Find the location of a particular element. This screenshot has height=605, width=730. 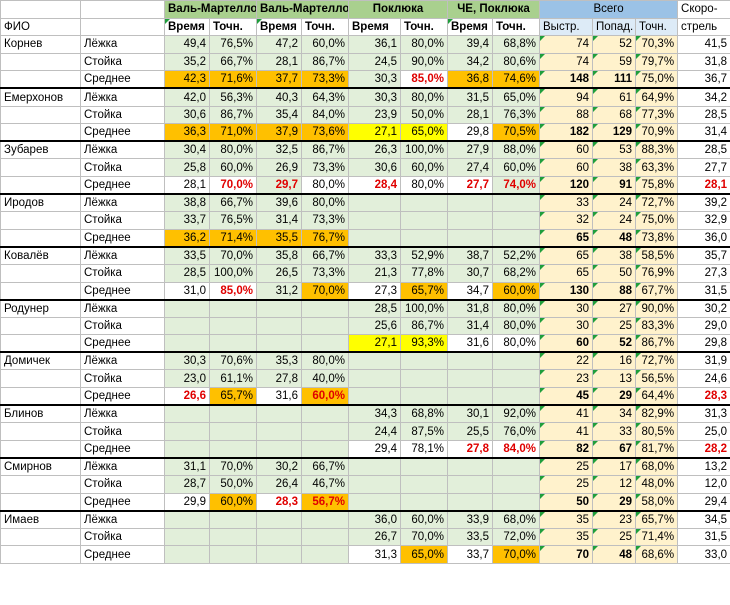

data-cell: 29,0 is located at coordinates (703, 326).